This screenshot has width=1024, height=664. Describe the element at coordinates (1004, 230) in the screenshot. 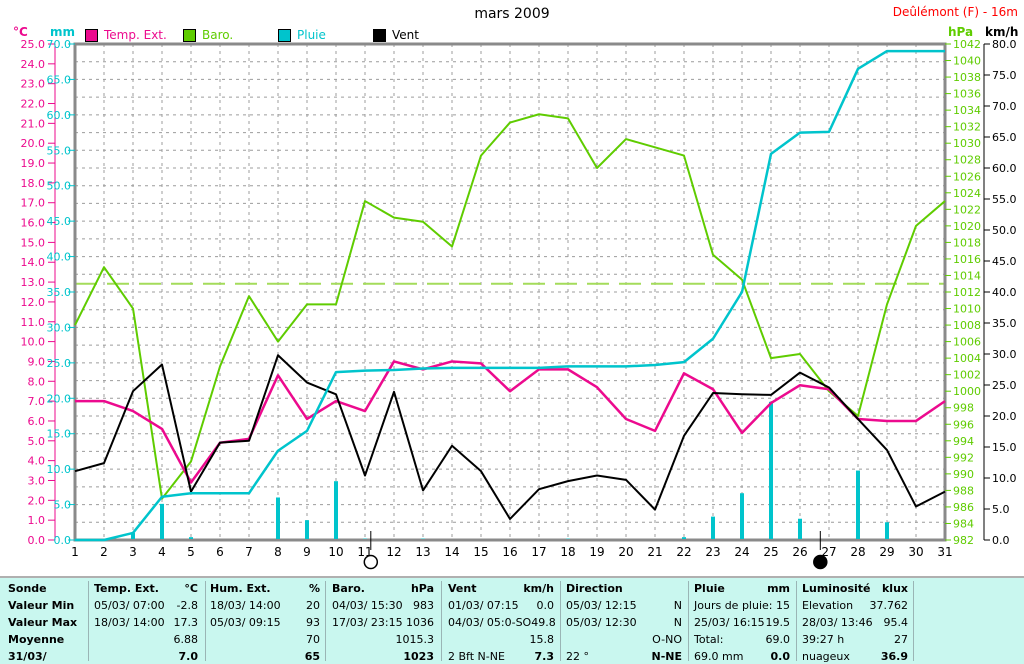

I see `axis-tick-label: 50.0` at that location.